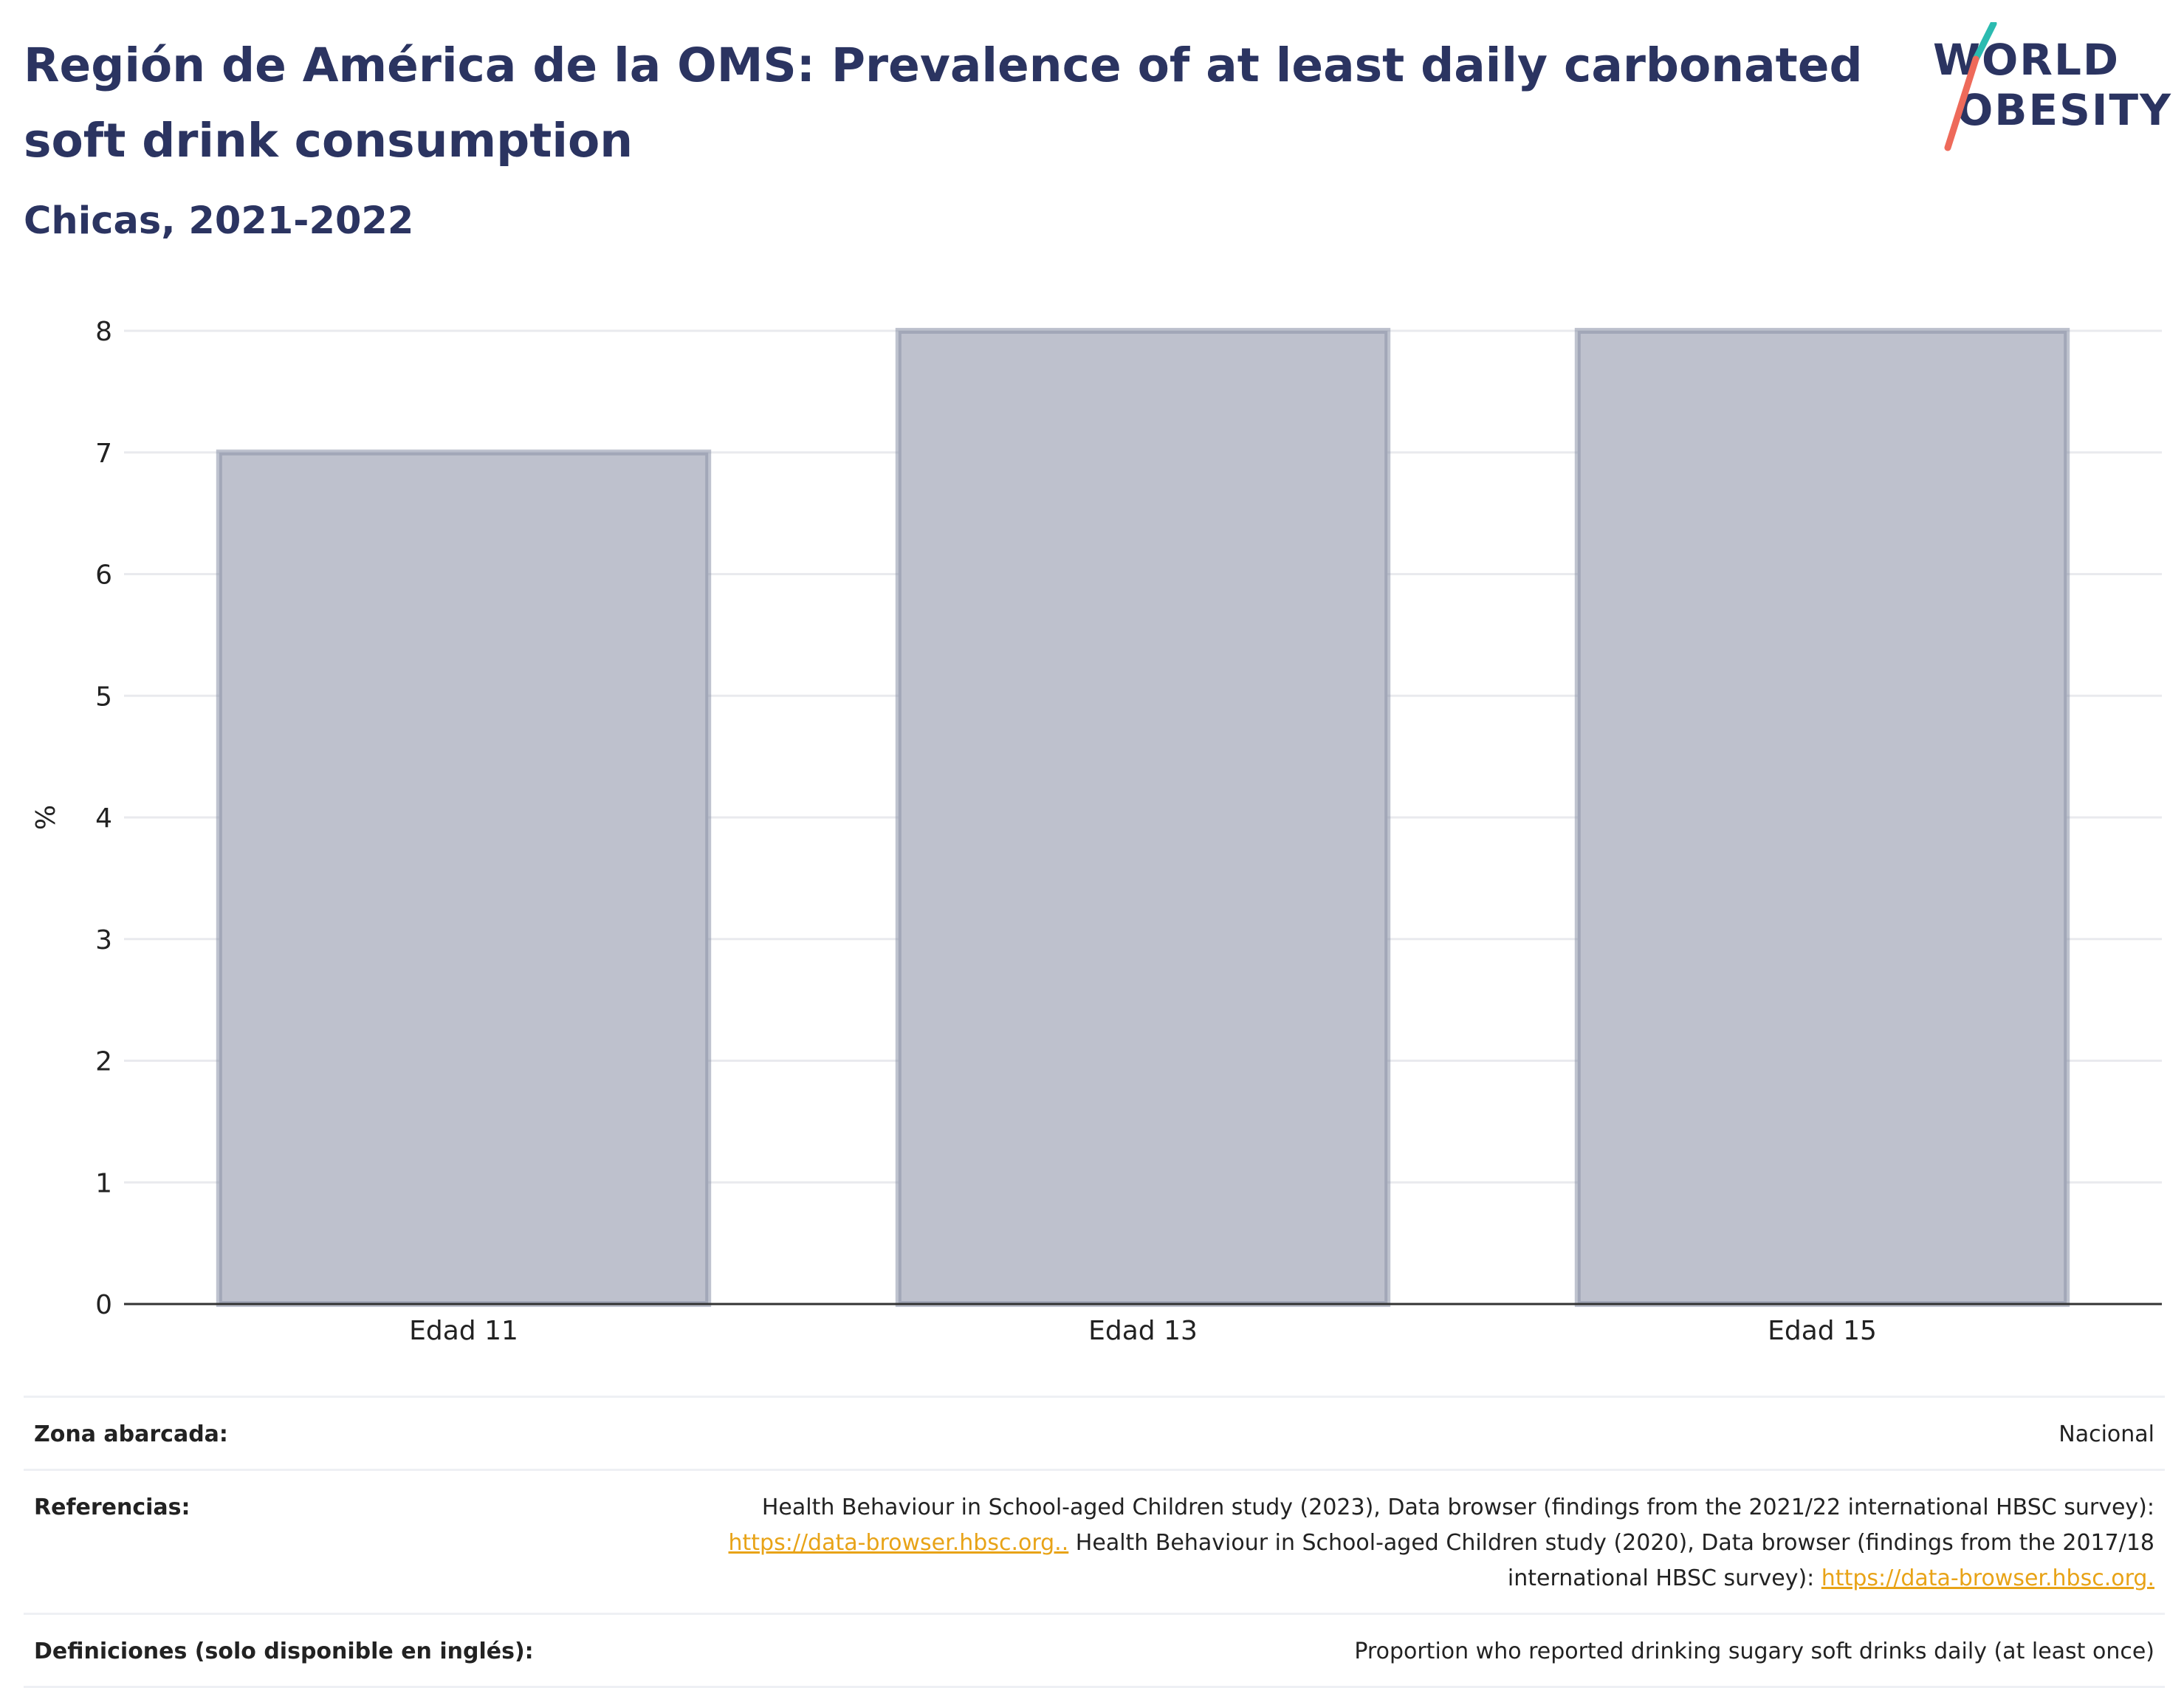  I want to click on logo-word-world: WORLD, so click(2027, 60).